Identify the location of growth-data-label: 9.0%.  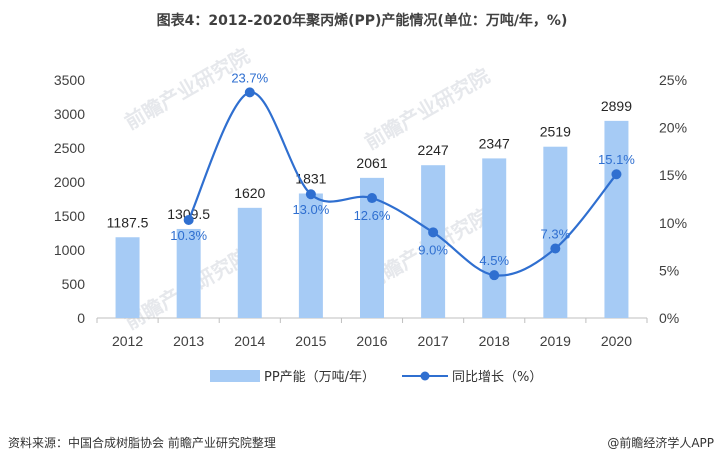
(433, 249).